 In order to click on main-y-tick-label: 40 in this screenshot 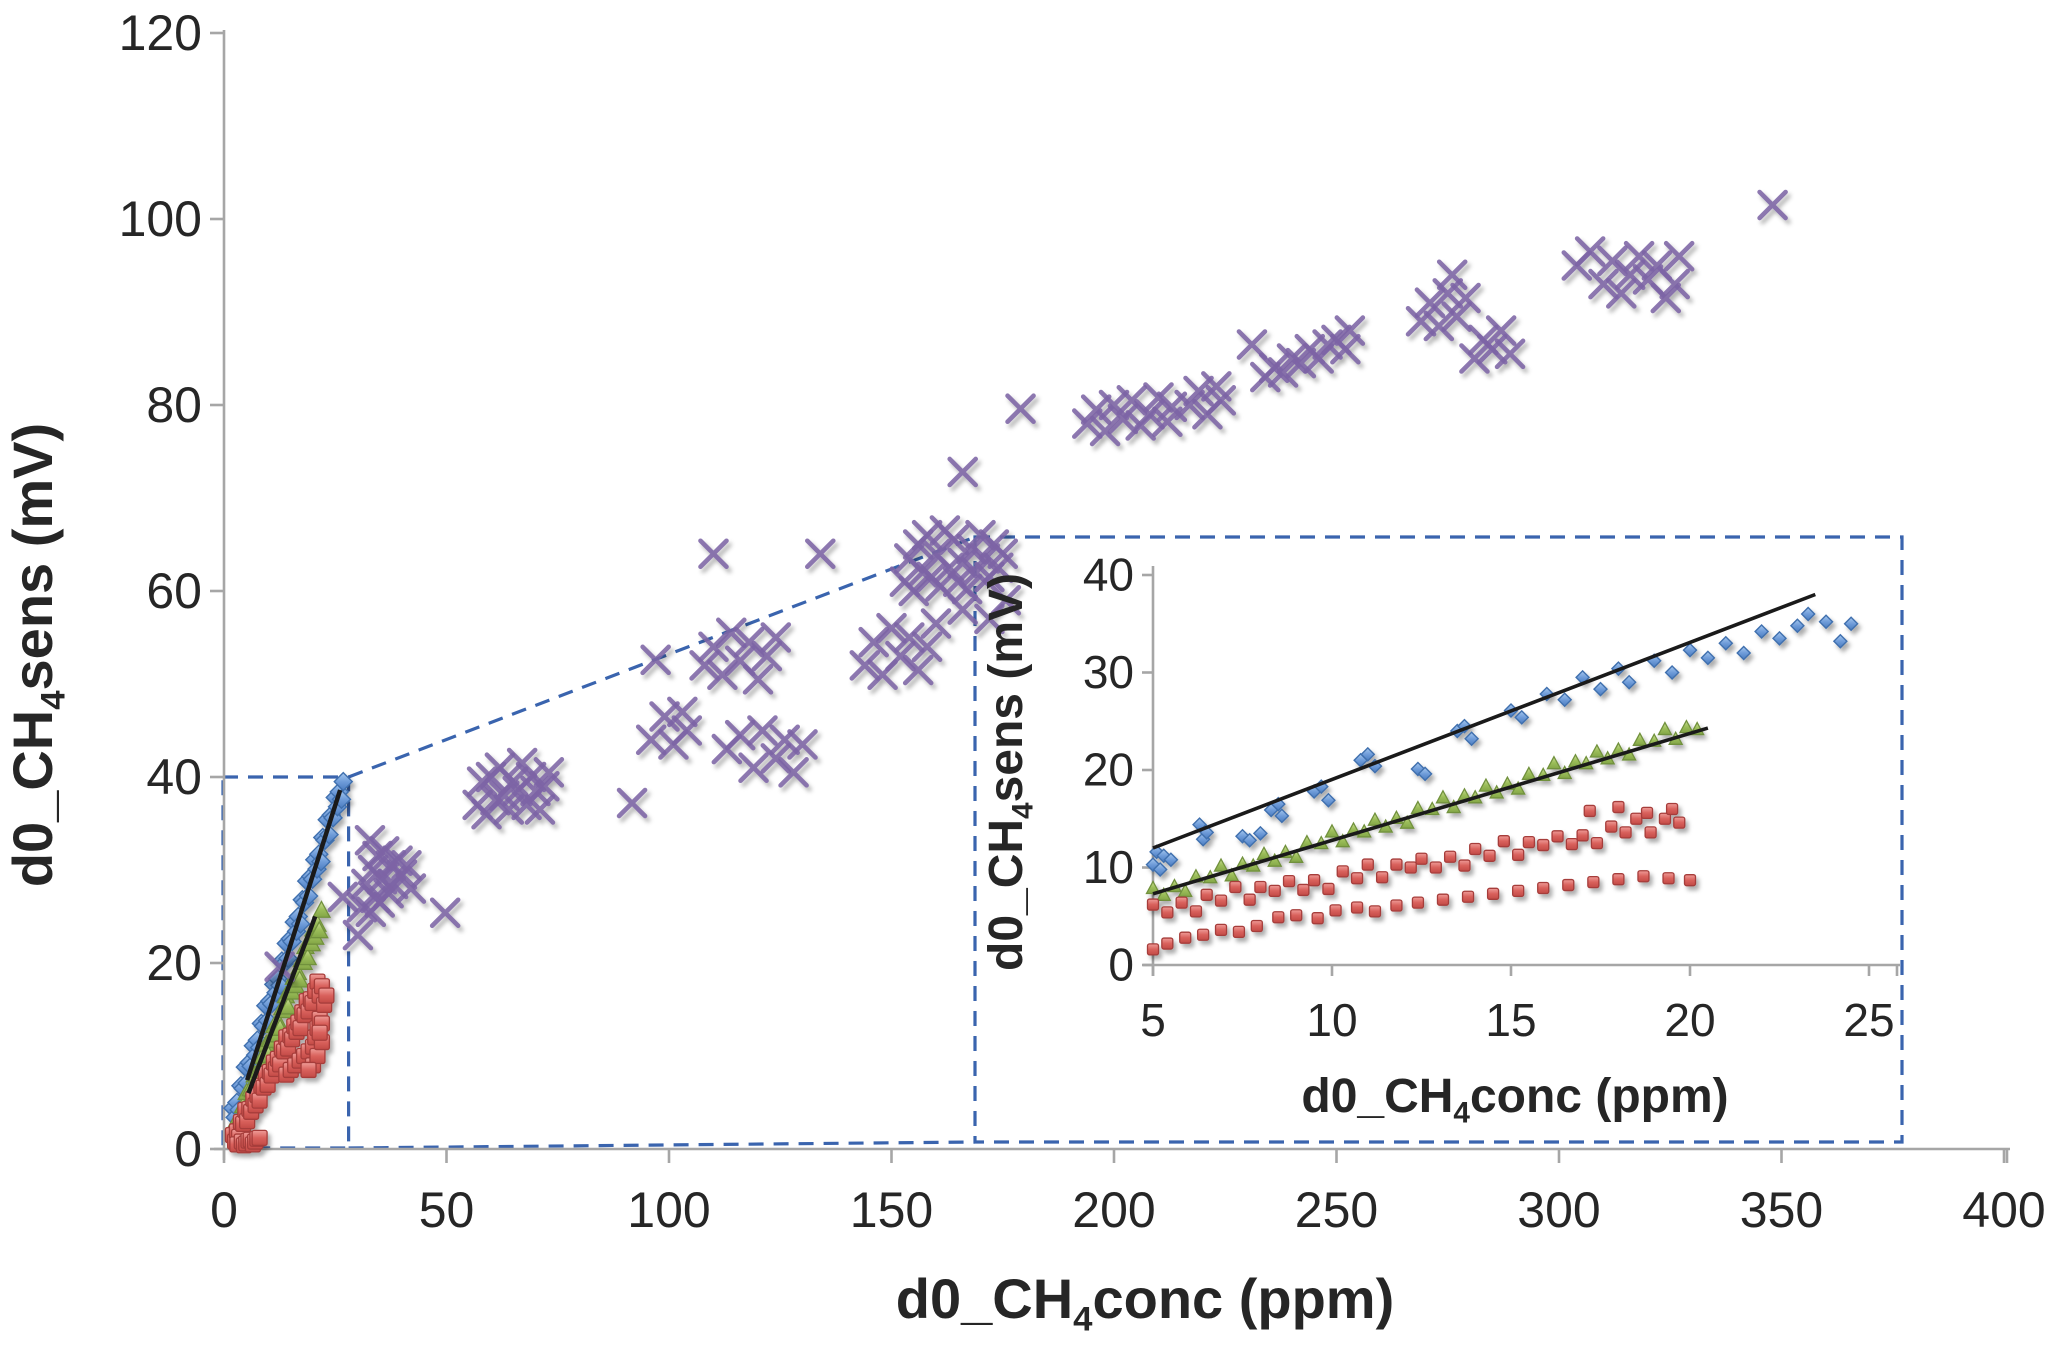, I will do `click(174, 777)`.